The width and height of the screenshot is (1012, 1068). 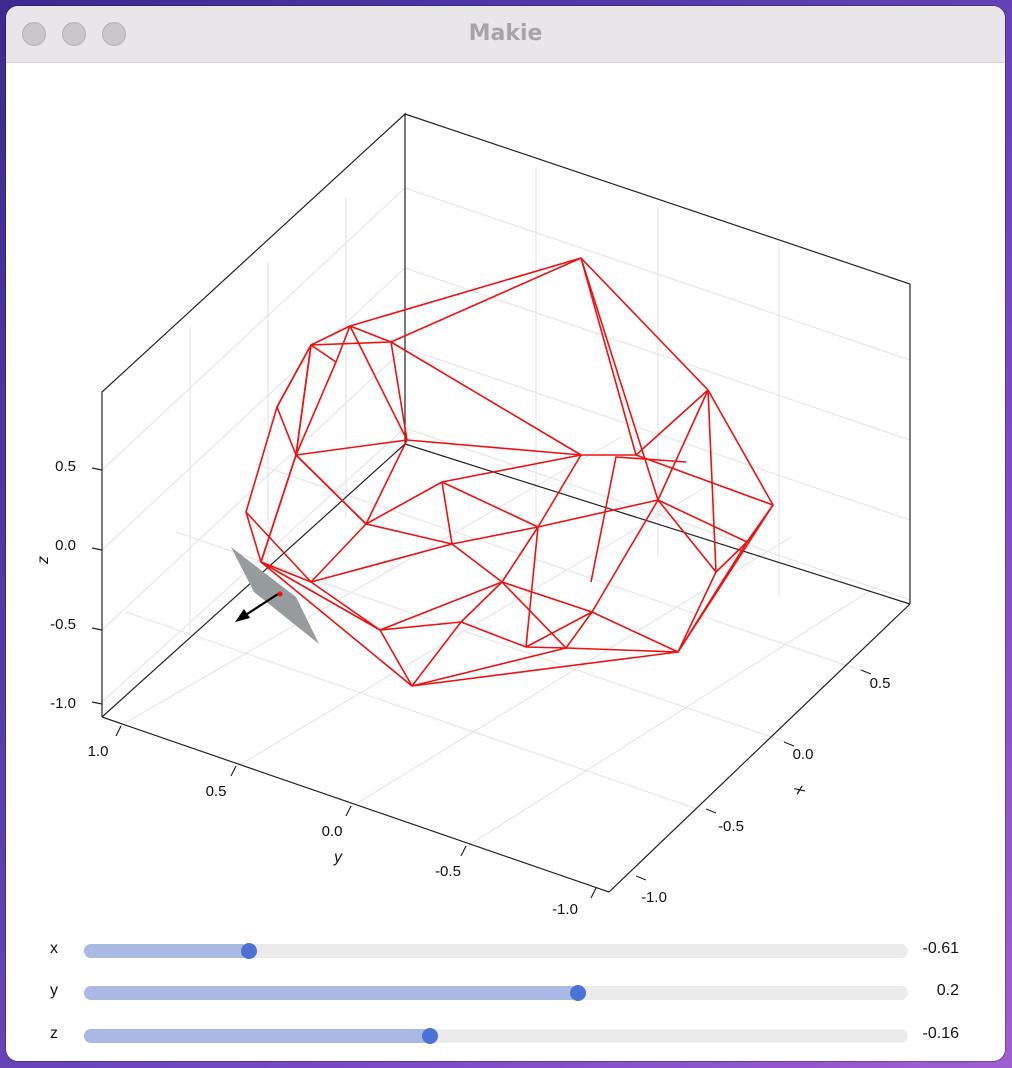 What do you see at coordinates (257, 1036) in the screenshot?
I see `z-slider-fill` at bounding box center [257, 1036].